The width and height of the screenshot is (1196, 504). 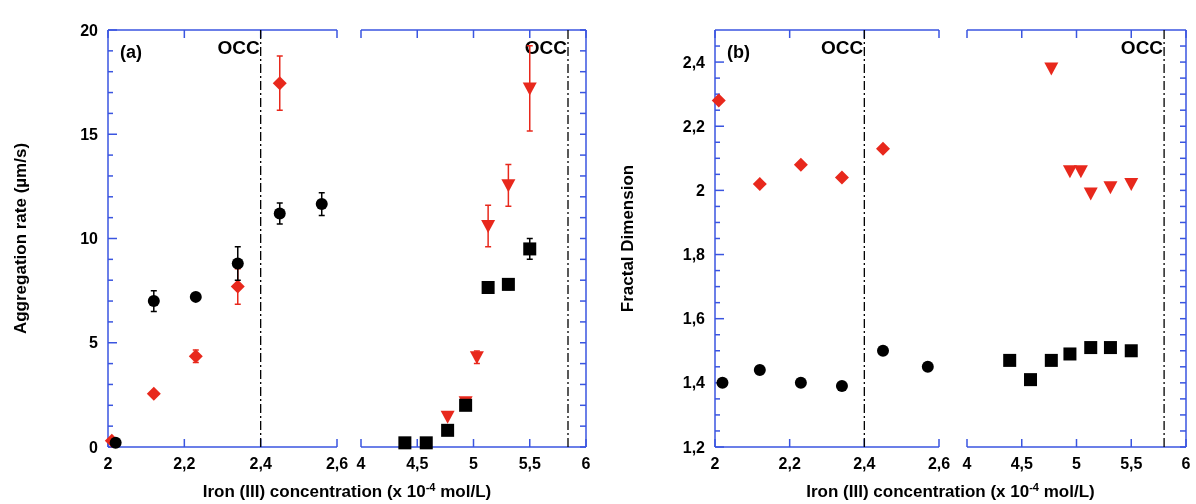 What do you see at coordinates (89, 134) in the screenshot?
I see `y-tick-label: 15` at bounding box center [89, 134].